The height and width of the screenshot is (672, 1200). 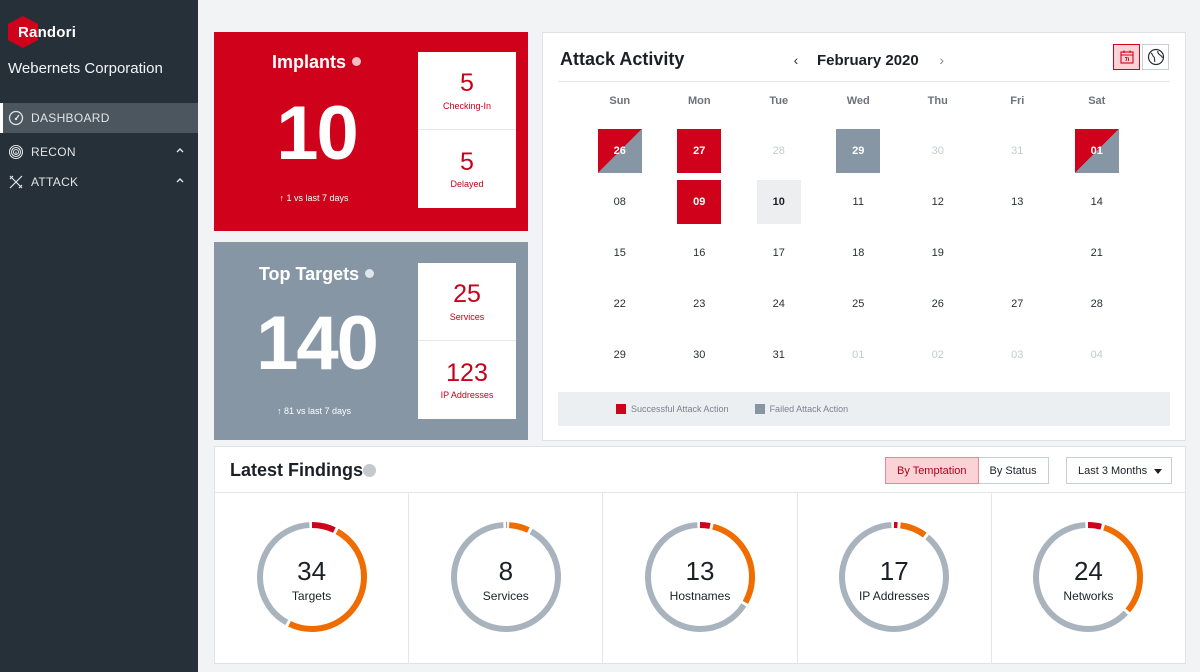 What do you see at coordinates (680, 409) in the screenshot?
I see `legend-label: Successful Attack Action` at bounding box center [680, 409].